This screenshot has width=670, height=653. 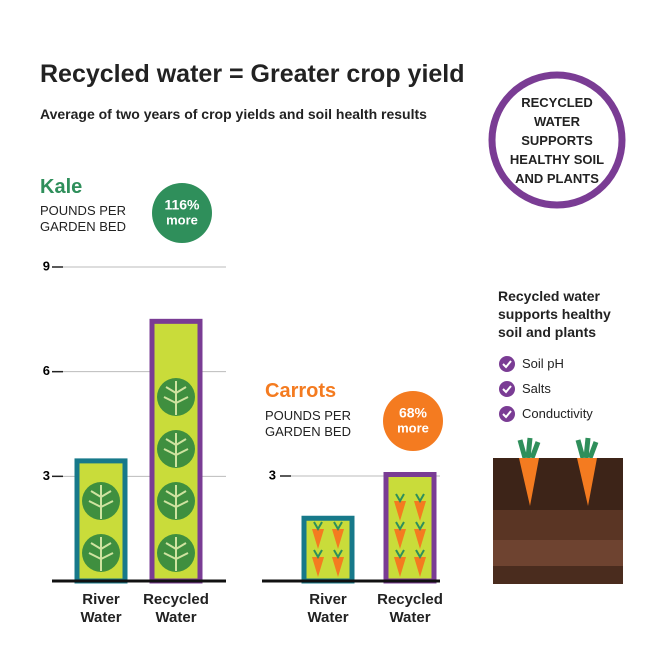 I want to click on annotation: 68%, so click(x=413, y=413).